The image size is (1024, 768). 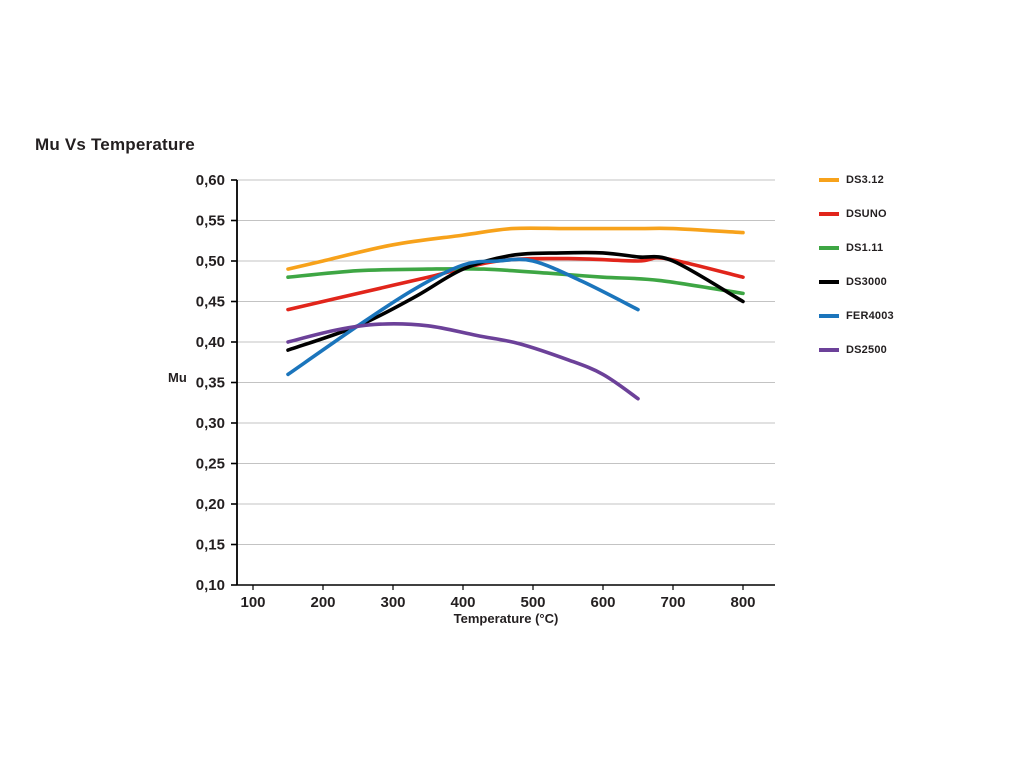 What do you see at coordinates (506, 618) in the screenshot?
I see `x-axis-label: Temperature (°C)` at bounding box center [506, 618].